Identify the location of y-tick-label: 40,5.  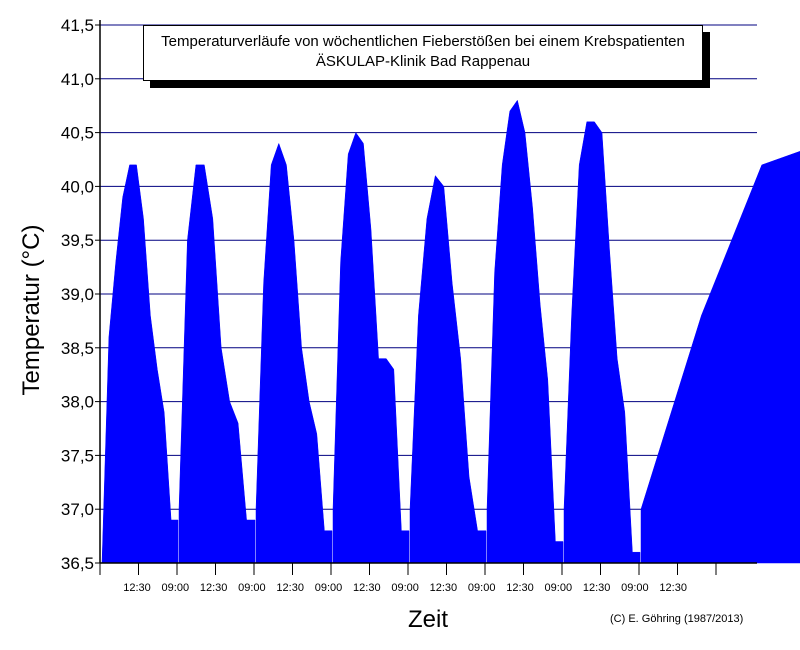
(77, 133).